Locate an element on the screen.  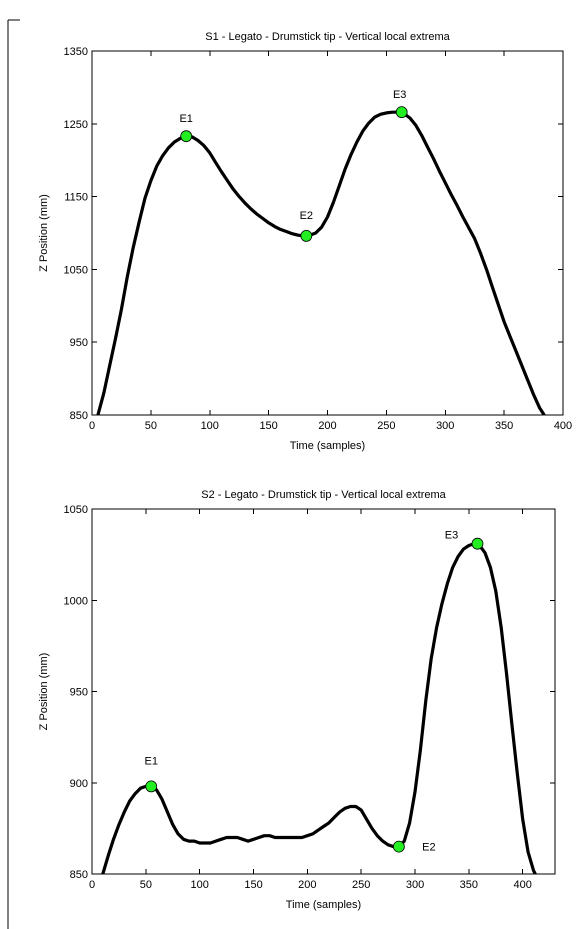
y-tick-label: 1350 is located at coordinates (76, 52).